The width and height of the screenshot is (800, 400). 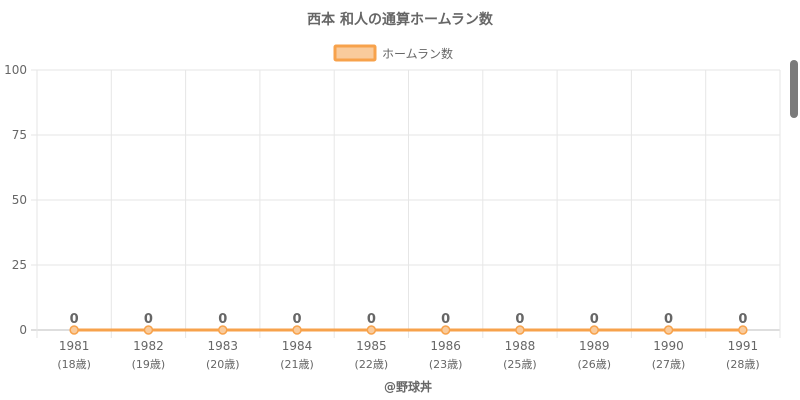 I want to click on series-home-runs, so click(x=408, y=330).